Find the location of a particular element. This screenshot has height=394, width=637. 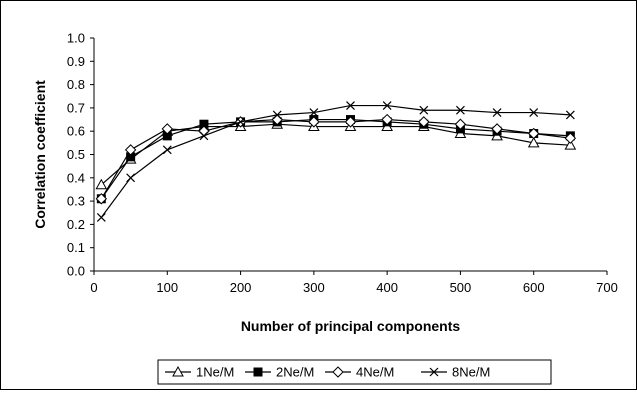

x-tick-label: 700 is located at coordinates (607, 287).